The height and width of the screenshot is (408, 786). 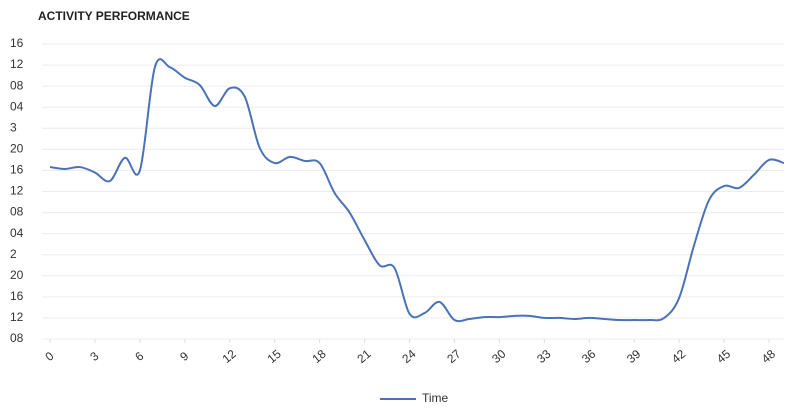 I want to click on x-tick-label: 48, so click(x=768, y=357).